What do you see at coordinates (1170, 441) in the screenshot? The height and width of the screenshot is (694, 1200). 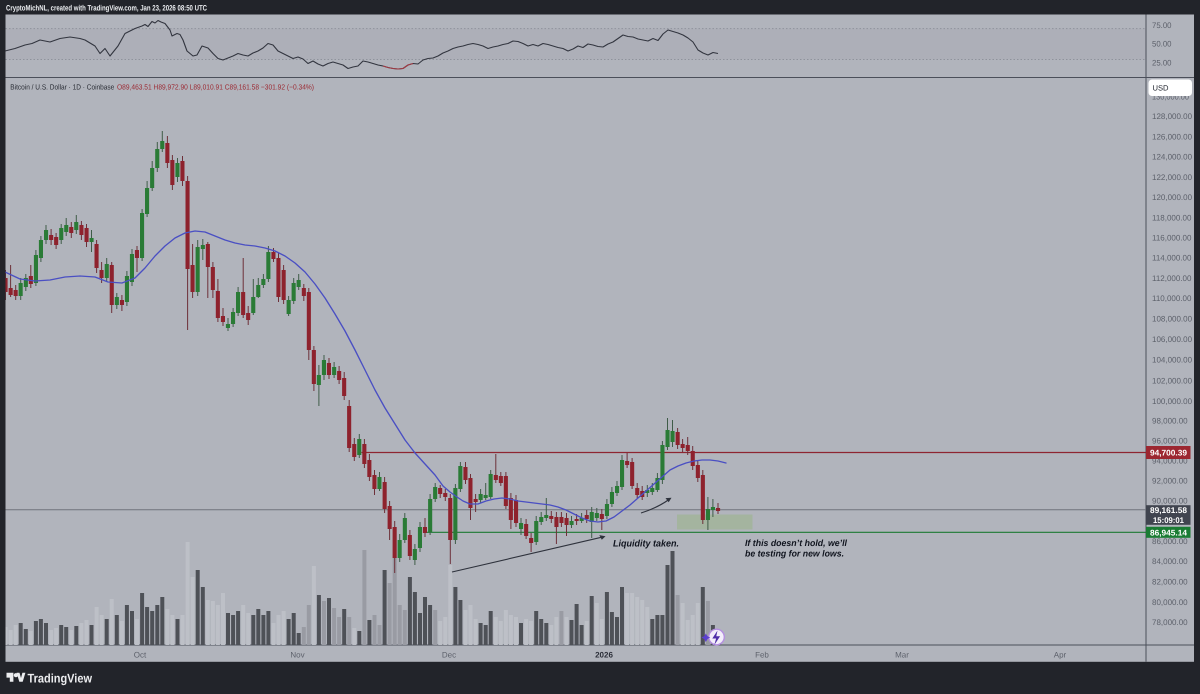 I see `svg-text: 96,000.00` at bounding box center [1170, 441].